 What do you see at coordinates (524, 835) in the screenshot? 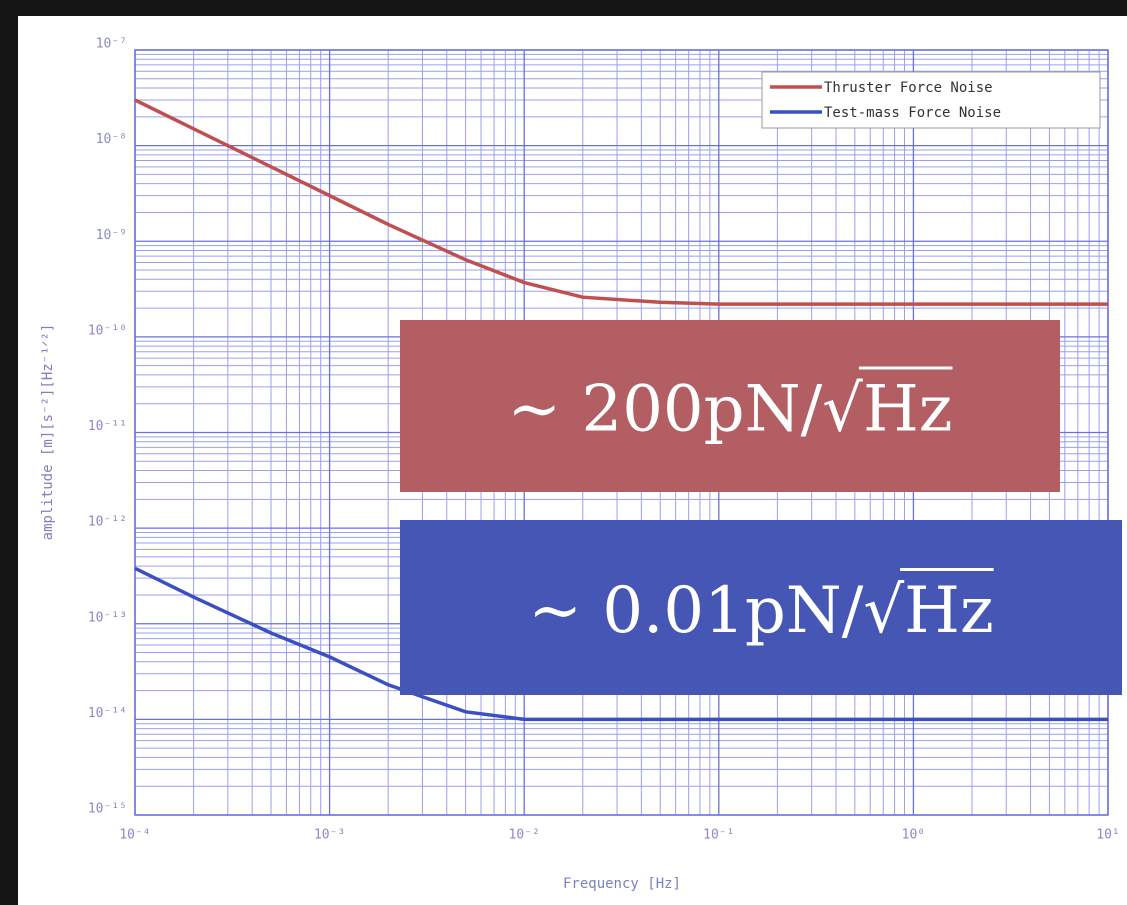
I see `x-tick-label: 10⁻²` at bounding box center [524, 835].